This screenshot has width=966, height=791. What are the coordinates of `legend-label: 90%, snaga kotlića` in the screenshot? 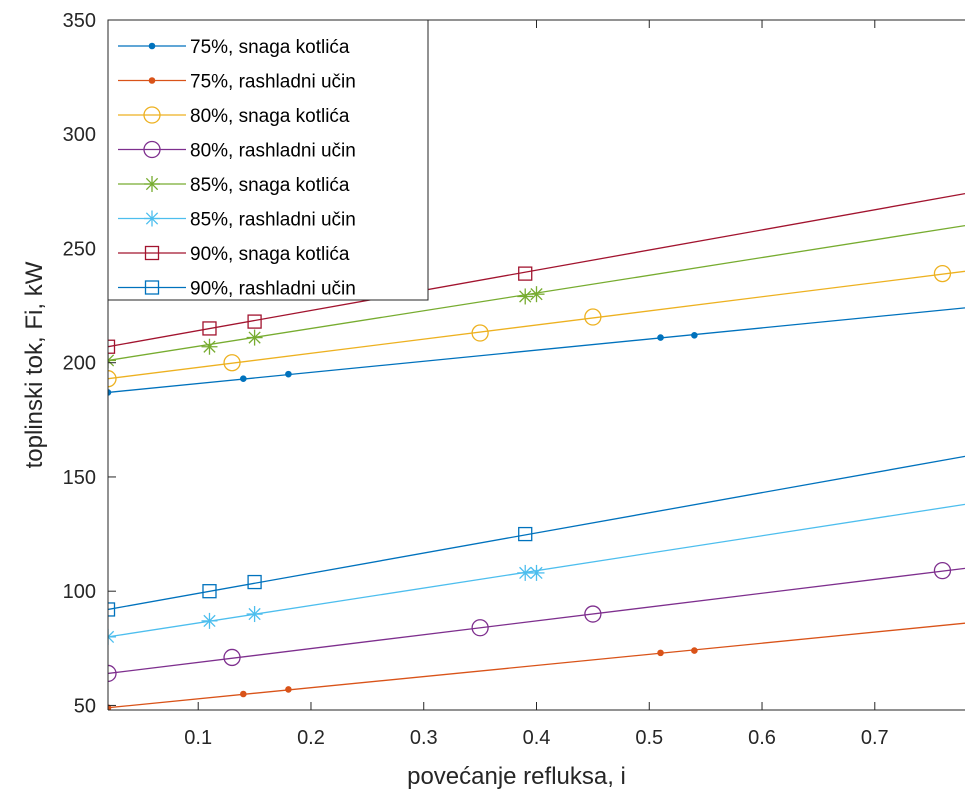 It's located at (270, 254).